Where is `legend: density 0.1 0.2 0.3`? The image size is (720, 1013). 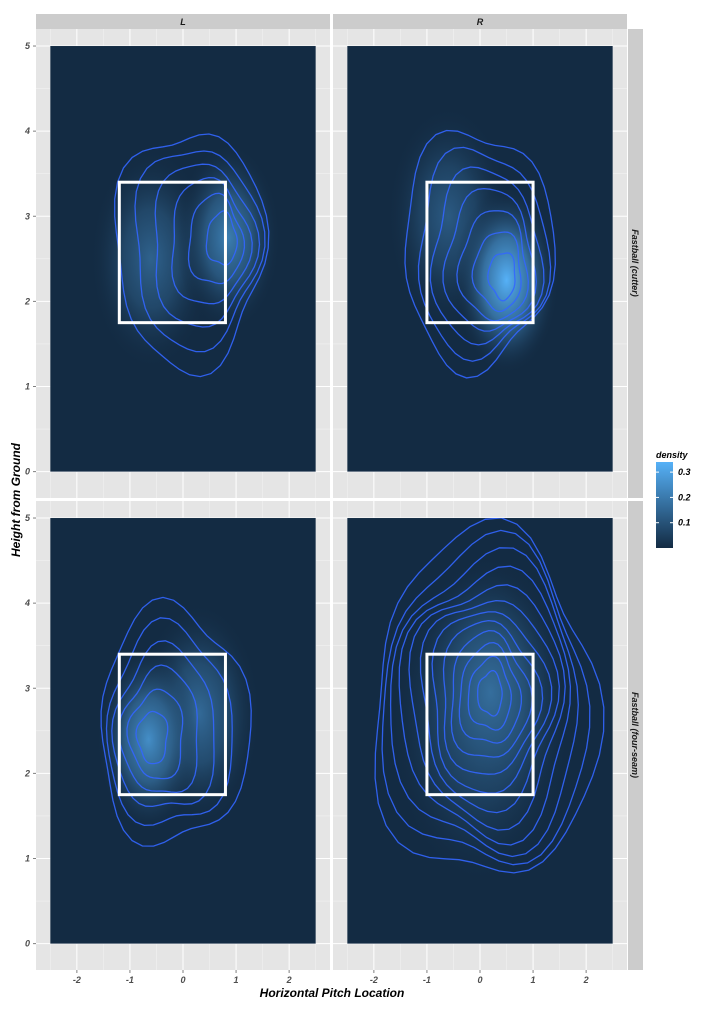
legend: density 0.1 0.2 0.3 is located at coordinates (673, 499).